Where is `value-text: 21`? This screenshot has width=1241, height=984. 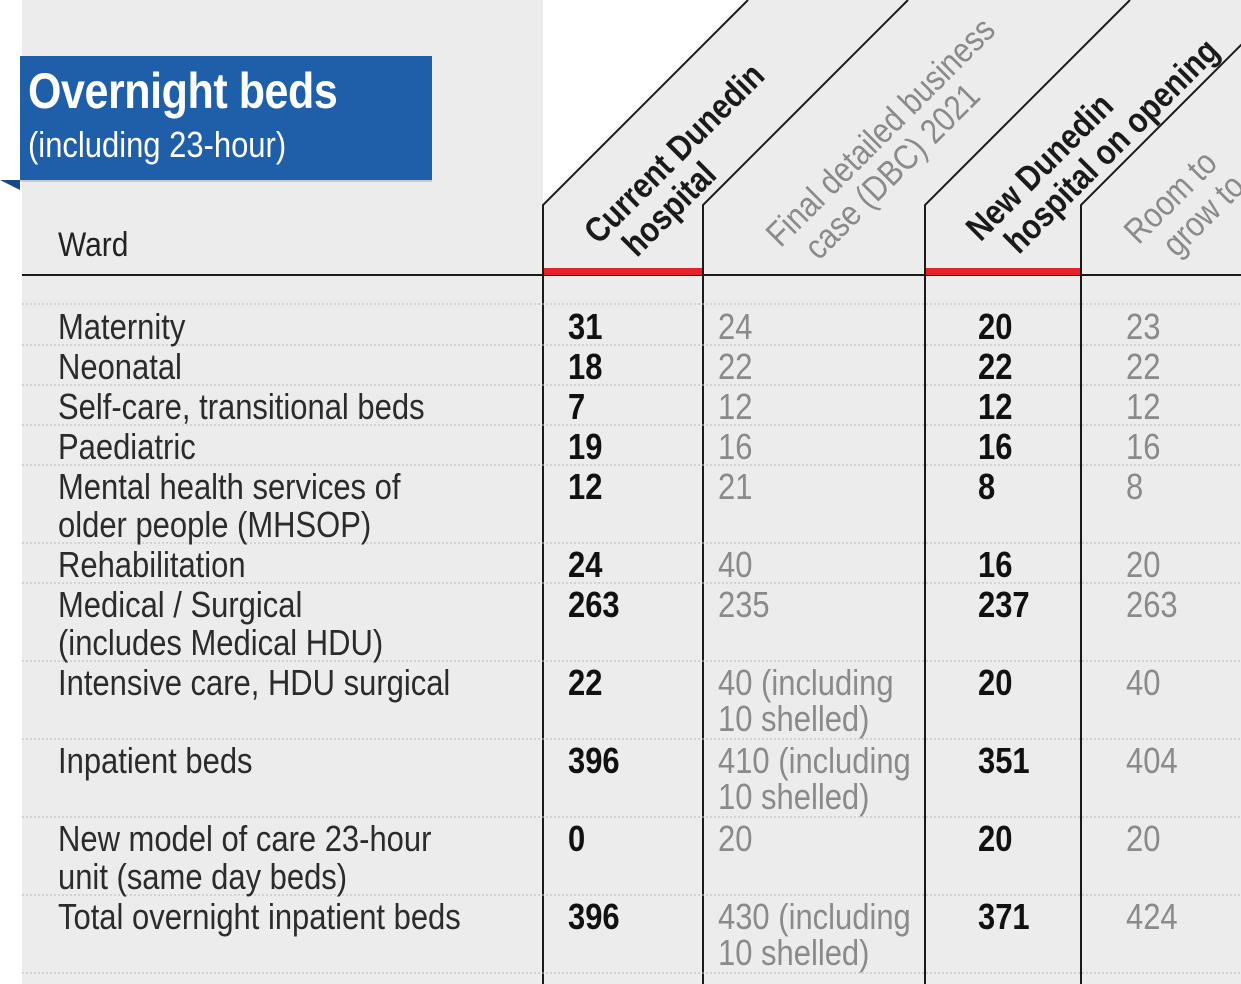
value-text: 21 is located at coordinates (735, 486).